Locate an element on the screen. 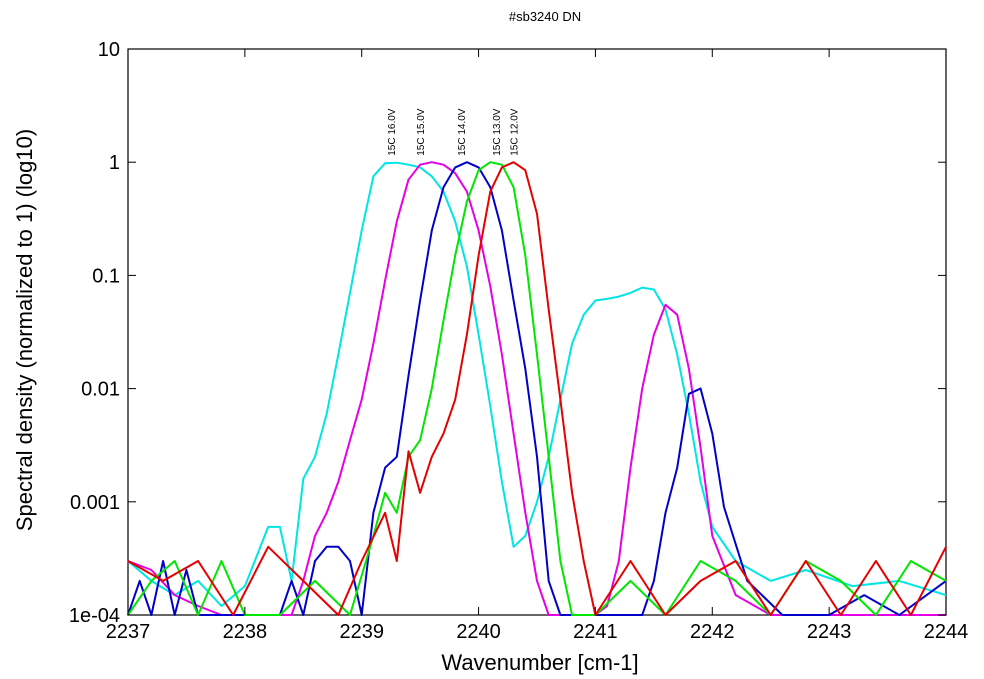 The image size is (984, 679). y-tick-label: 0.1 is located at coordinates (106, 276).